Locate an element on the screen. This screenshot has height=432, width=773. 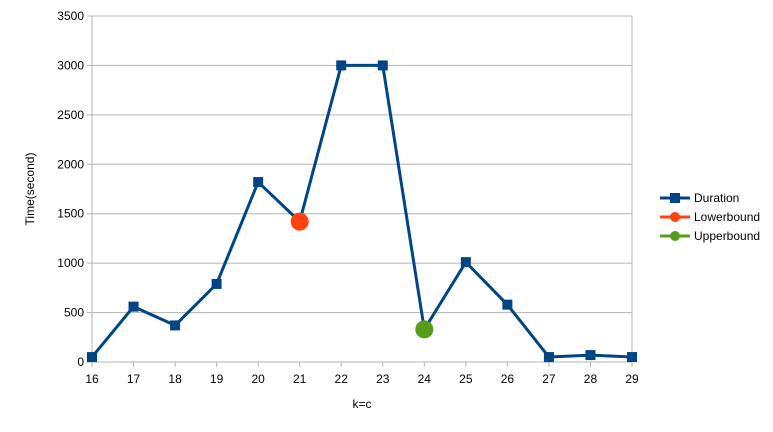
legend-label: Duration is located at coordinates (716, 198).